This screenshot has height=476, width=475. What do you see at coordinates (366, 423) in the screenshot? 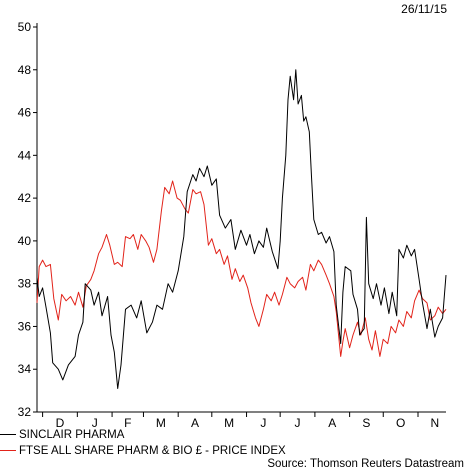
I see `x-tick-label-9: S` at bounding box center [366, 423].